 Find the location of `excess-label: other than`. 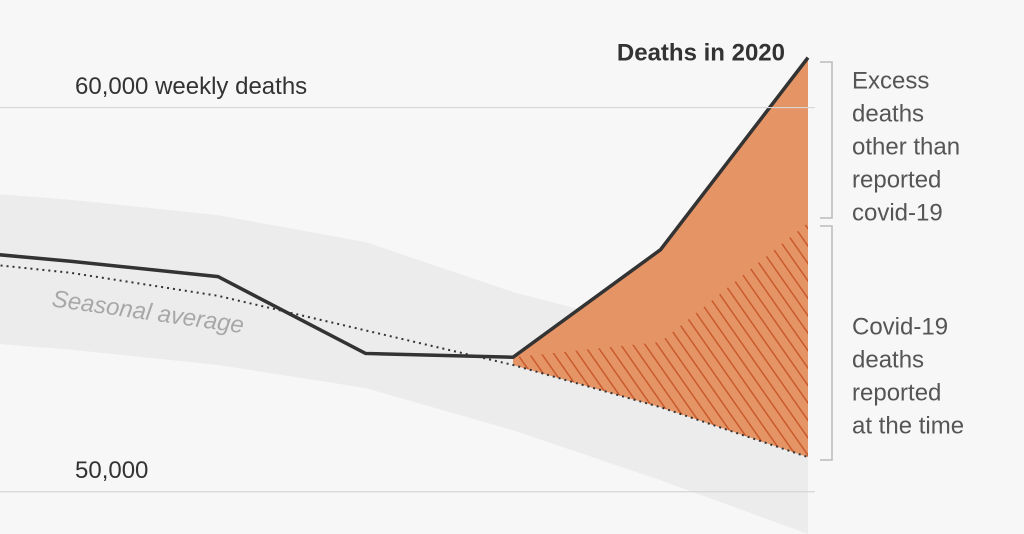

excess-label: other than is located at coordinates (906, 146).